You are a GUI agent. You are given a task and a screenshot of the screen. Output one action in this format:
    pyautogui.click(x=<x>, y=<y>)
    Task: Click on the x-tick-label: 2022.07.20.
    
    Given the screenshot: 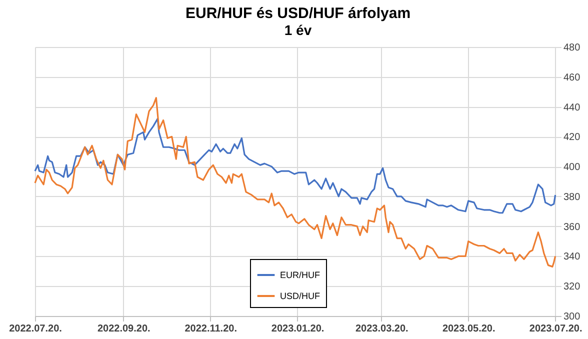 What is the action you would take?
    pyautogui.click(x=35, y=329)
    